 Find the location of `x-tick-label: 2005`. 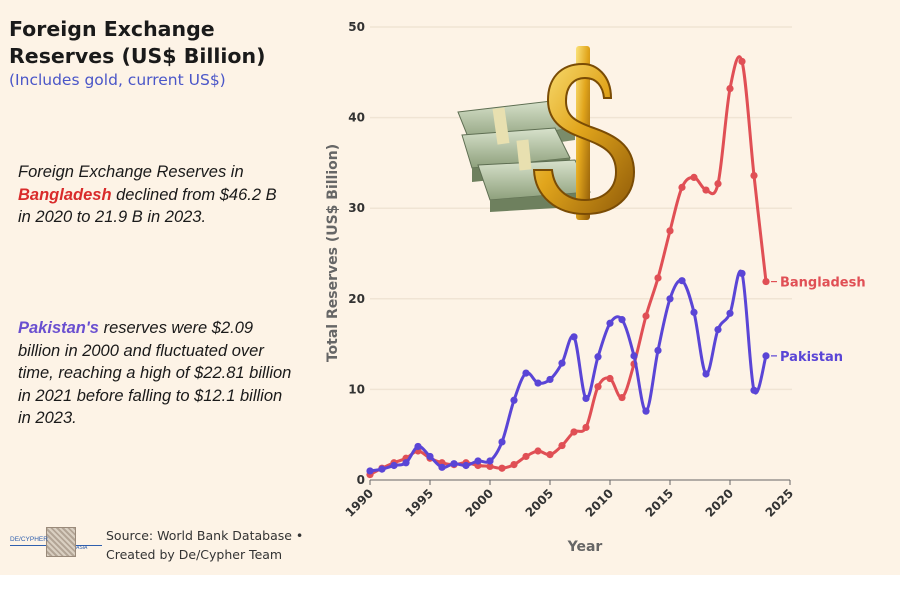

x-tick-label: 2005 is located at coordinates (540, 503).